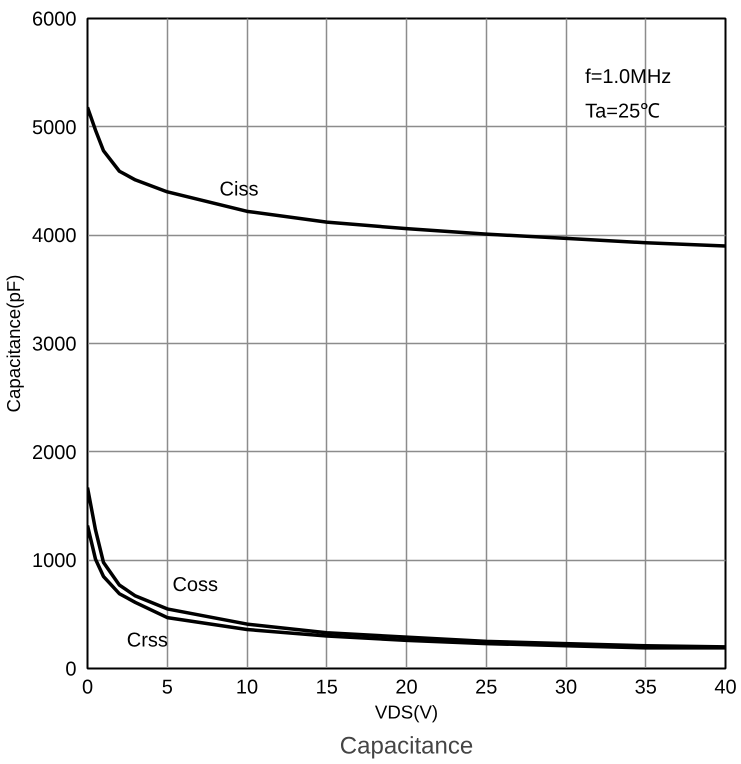 The width and height of the screenshot is (741, 764). What do you see at coordinates (54, 19) in the screenshot?
I see `y-tick-label: 6000` at bounding box center [54, 19].